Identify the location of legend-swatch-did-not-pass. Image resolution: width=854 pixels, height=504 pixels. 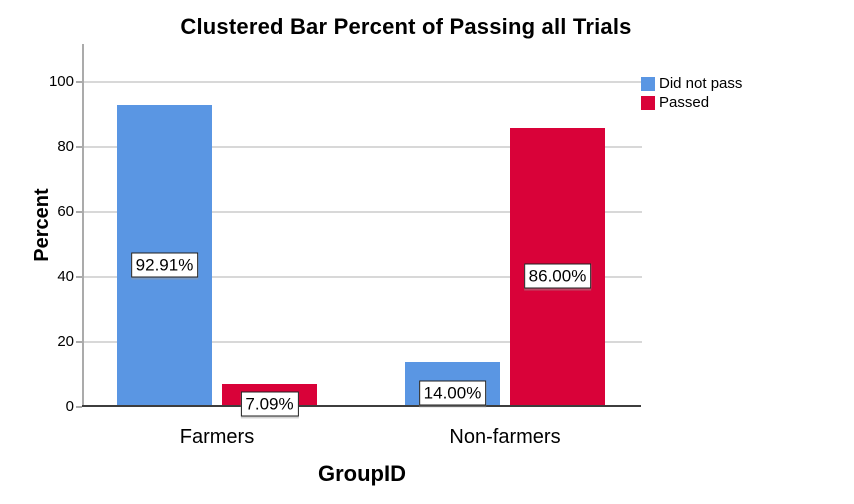
(648, 83).